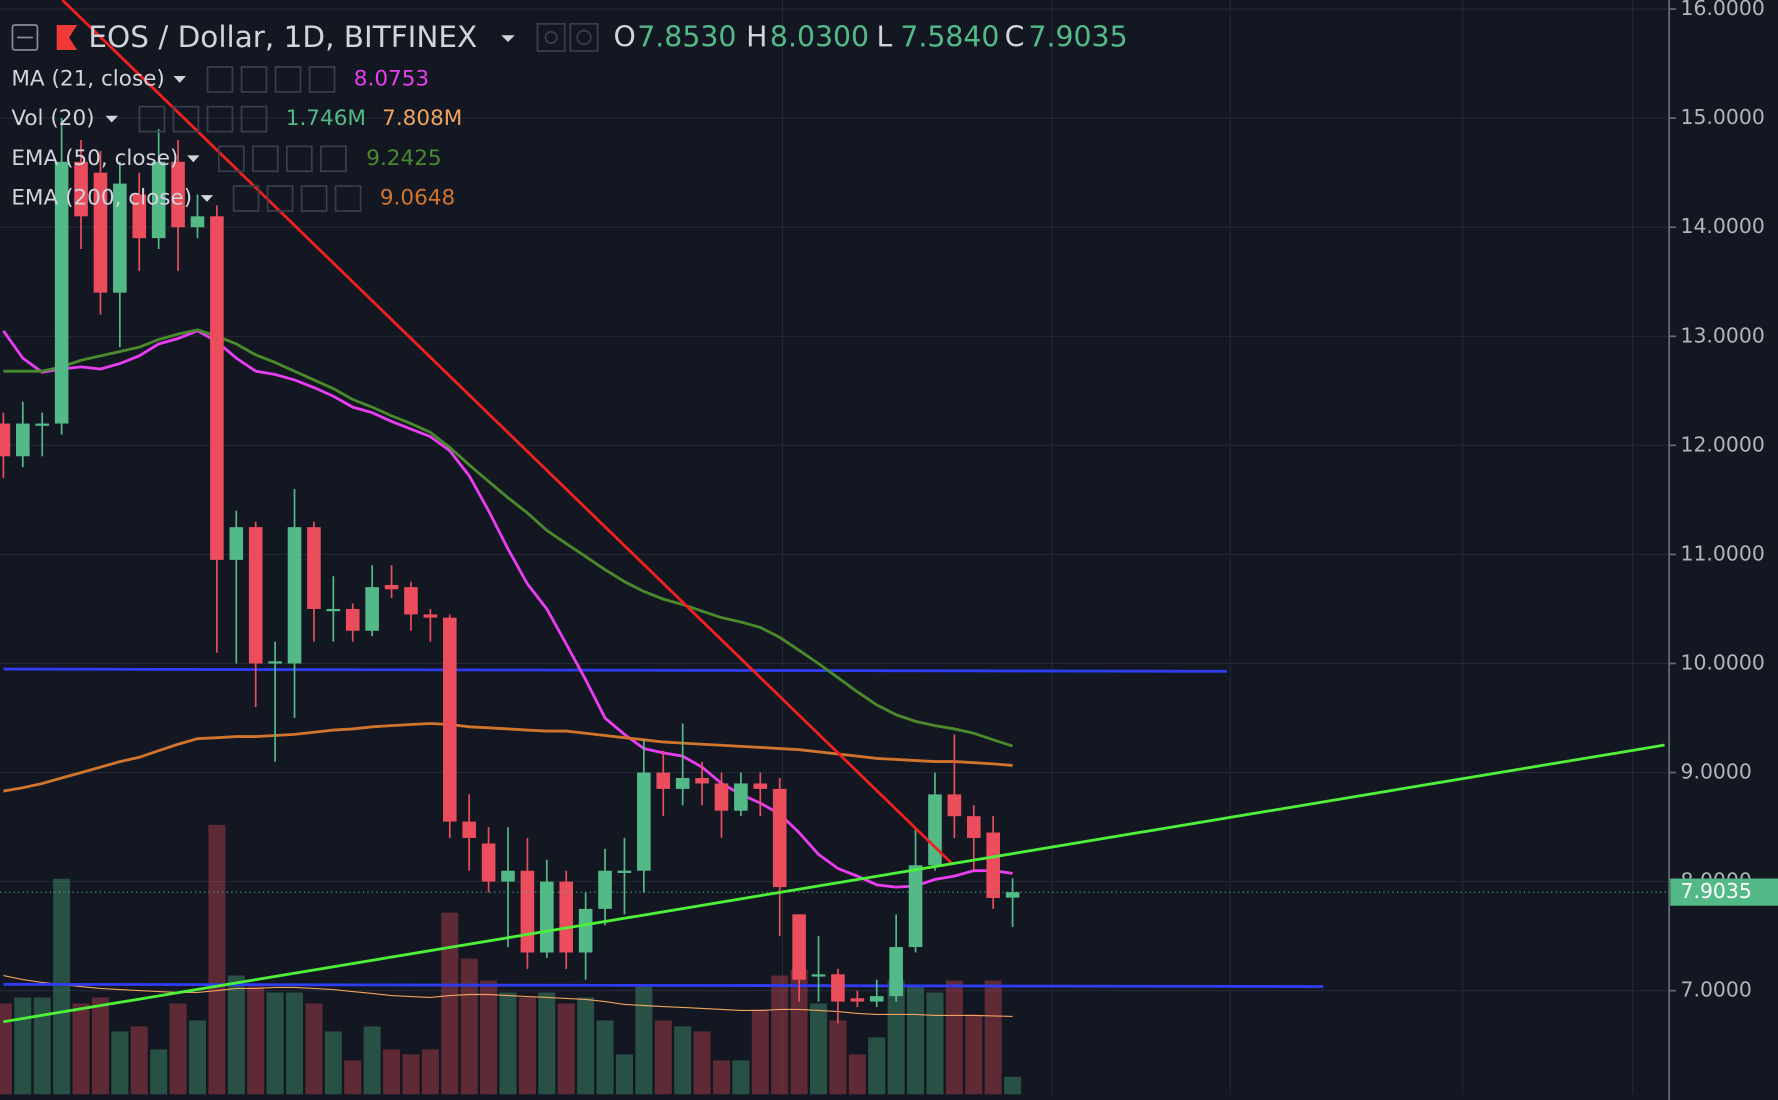 This screenshot has height=1100, width=1778. Describe the element at coordinates (1722, 226) in the screenshot. I see `y-tick-label: 14.0000` at that location.